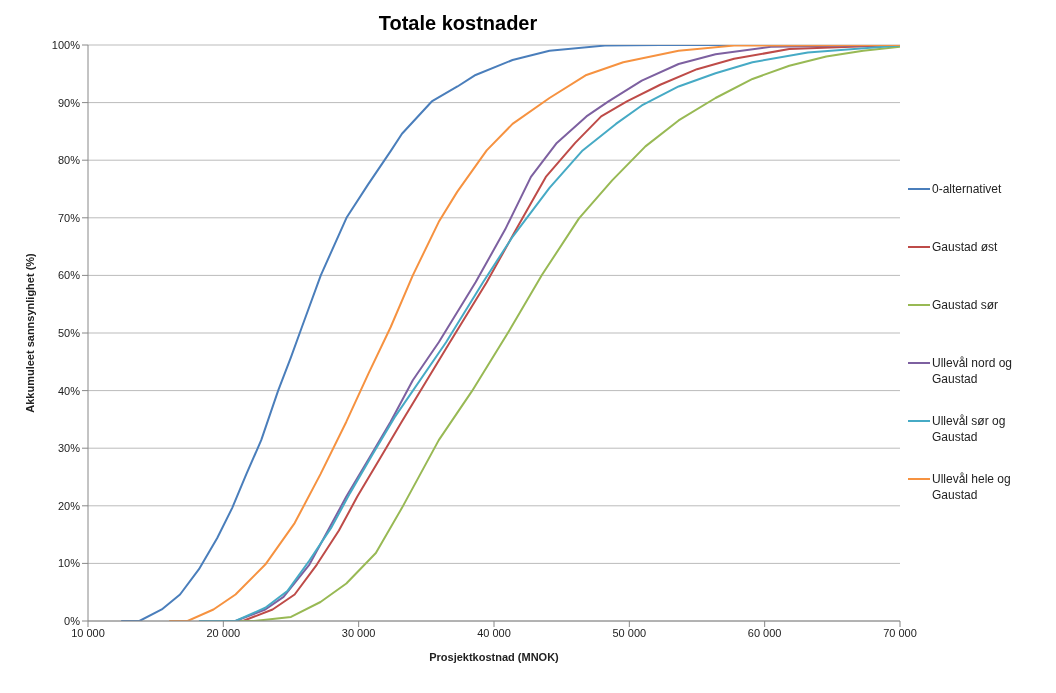  I want to click on x-tick-label: 60 000, so click(764, 632).